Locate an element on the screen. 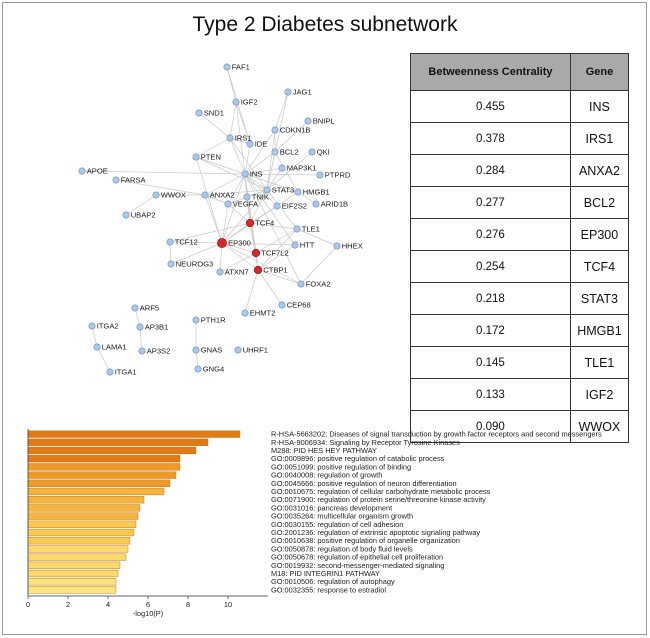 The height and width of the screenshot is (638, 650). network-node: NEUROG3 is located at coordinates (190, 264).